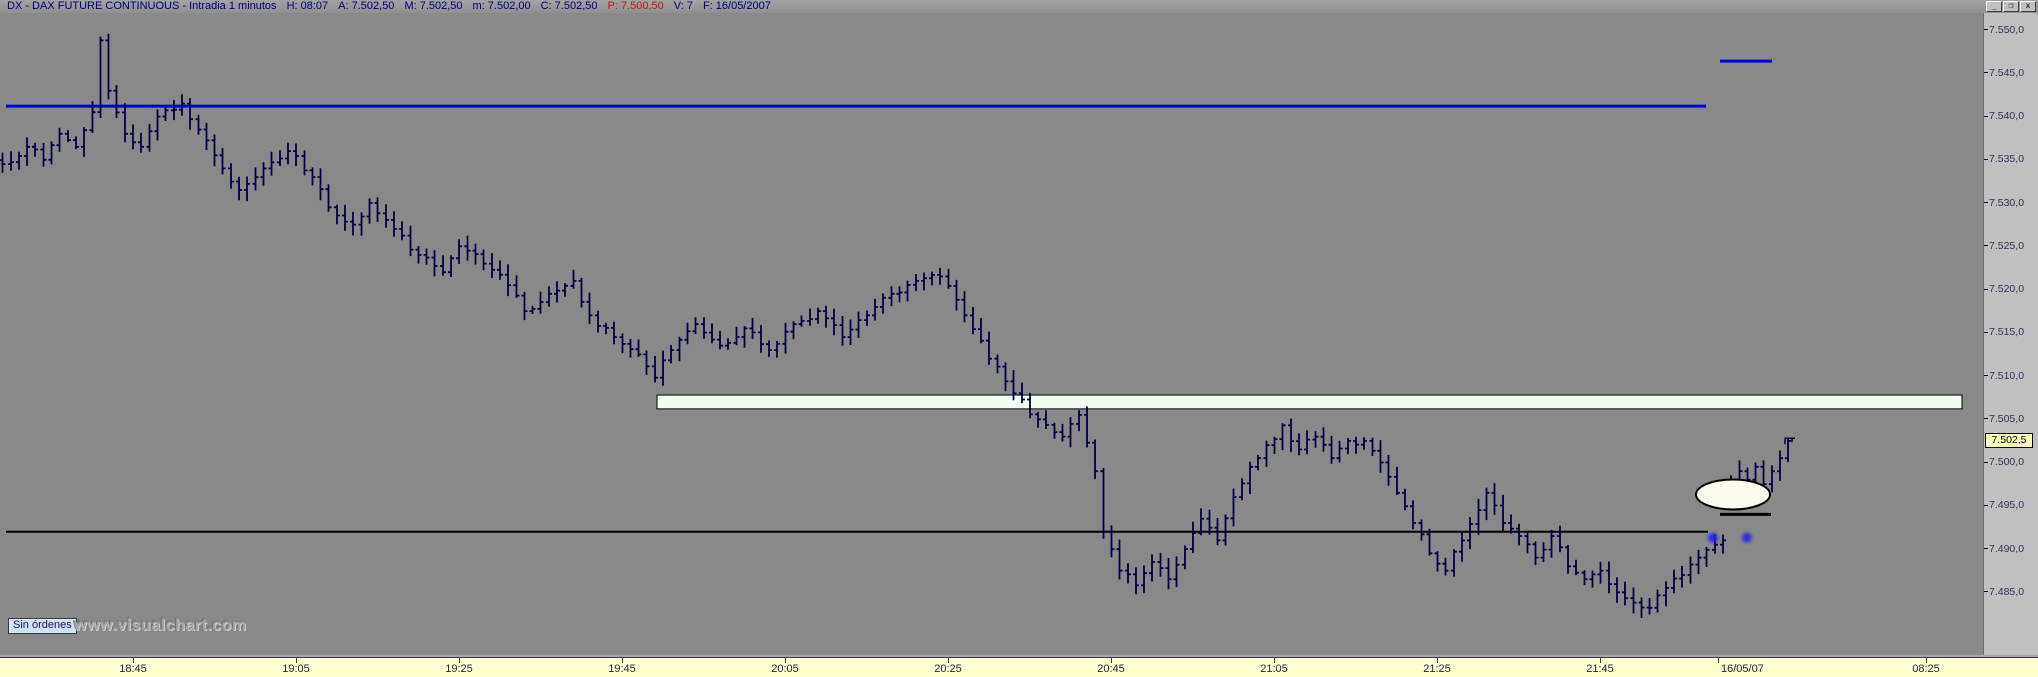 This screenshot has width=2038, height=677. I want to click on resistance-band, so click(1309, 402).